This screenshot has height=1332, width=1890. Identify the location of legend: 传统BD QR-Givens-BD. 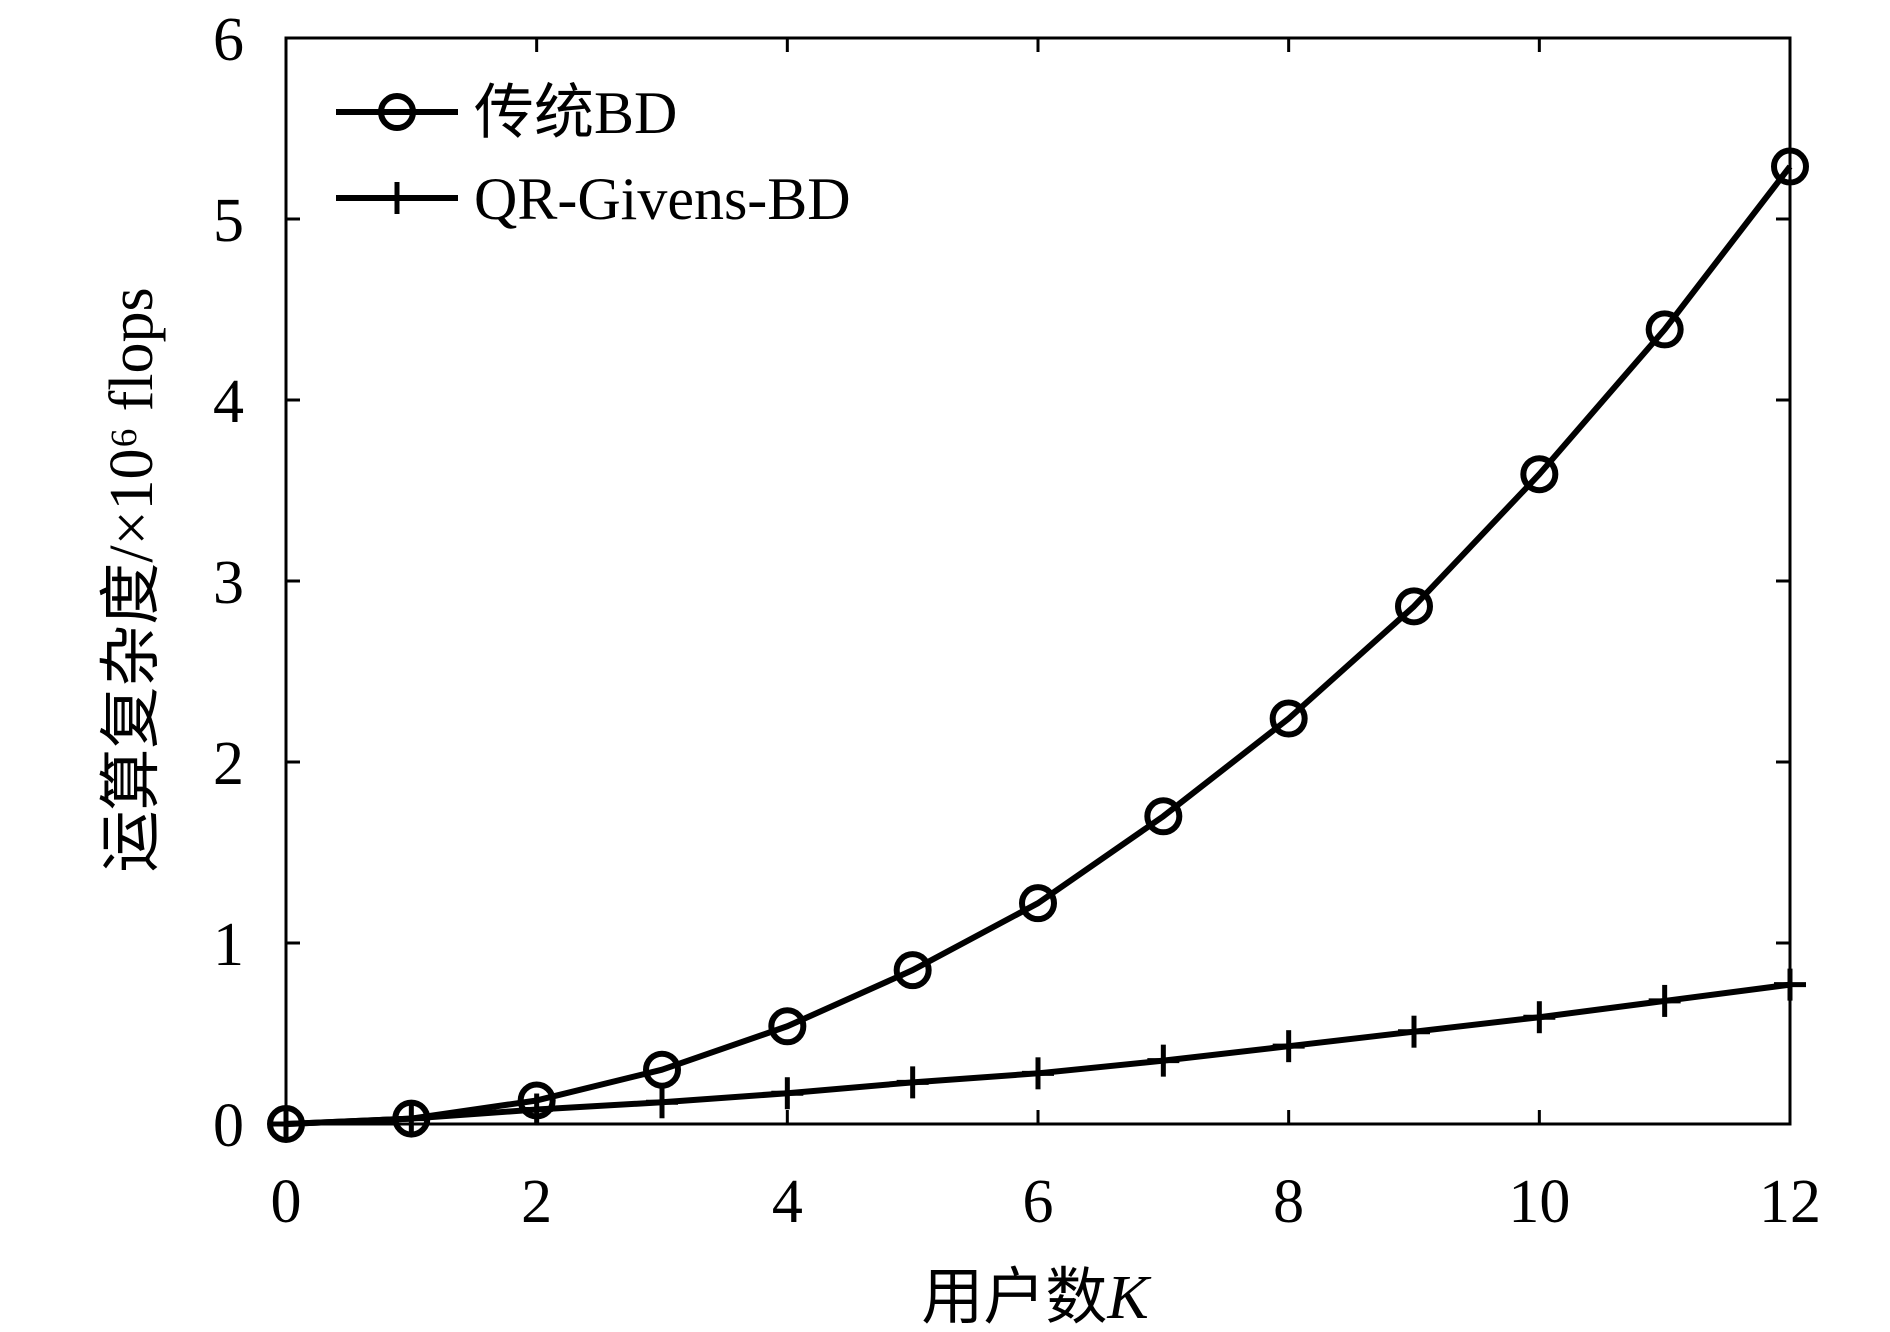
(593, 156).